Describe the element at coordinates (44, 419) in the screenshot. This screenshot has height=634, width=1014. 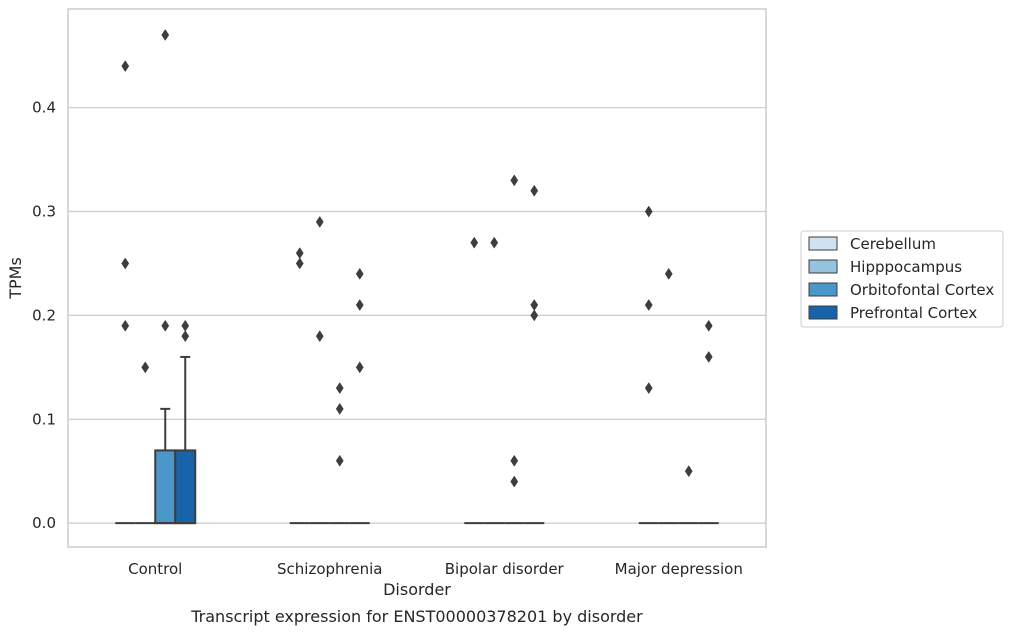
I see `y-tick-label: 0.1` at that location.